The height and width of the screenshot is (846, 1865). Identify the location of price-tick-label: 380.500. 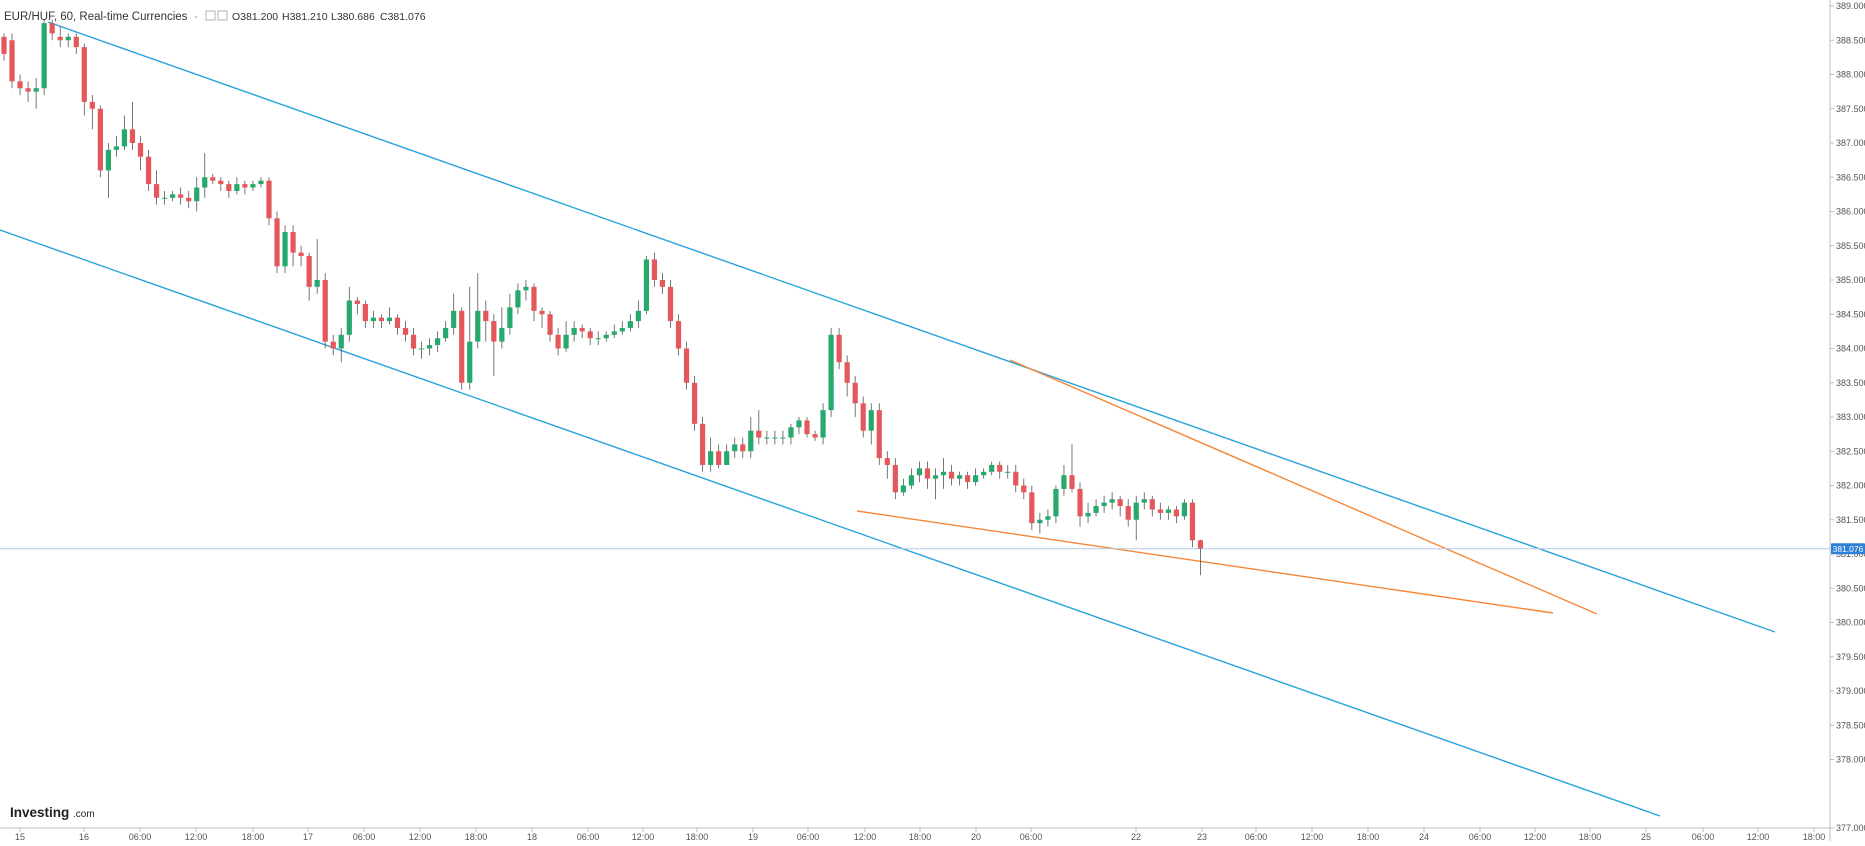
(1850, 588).